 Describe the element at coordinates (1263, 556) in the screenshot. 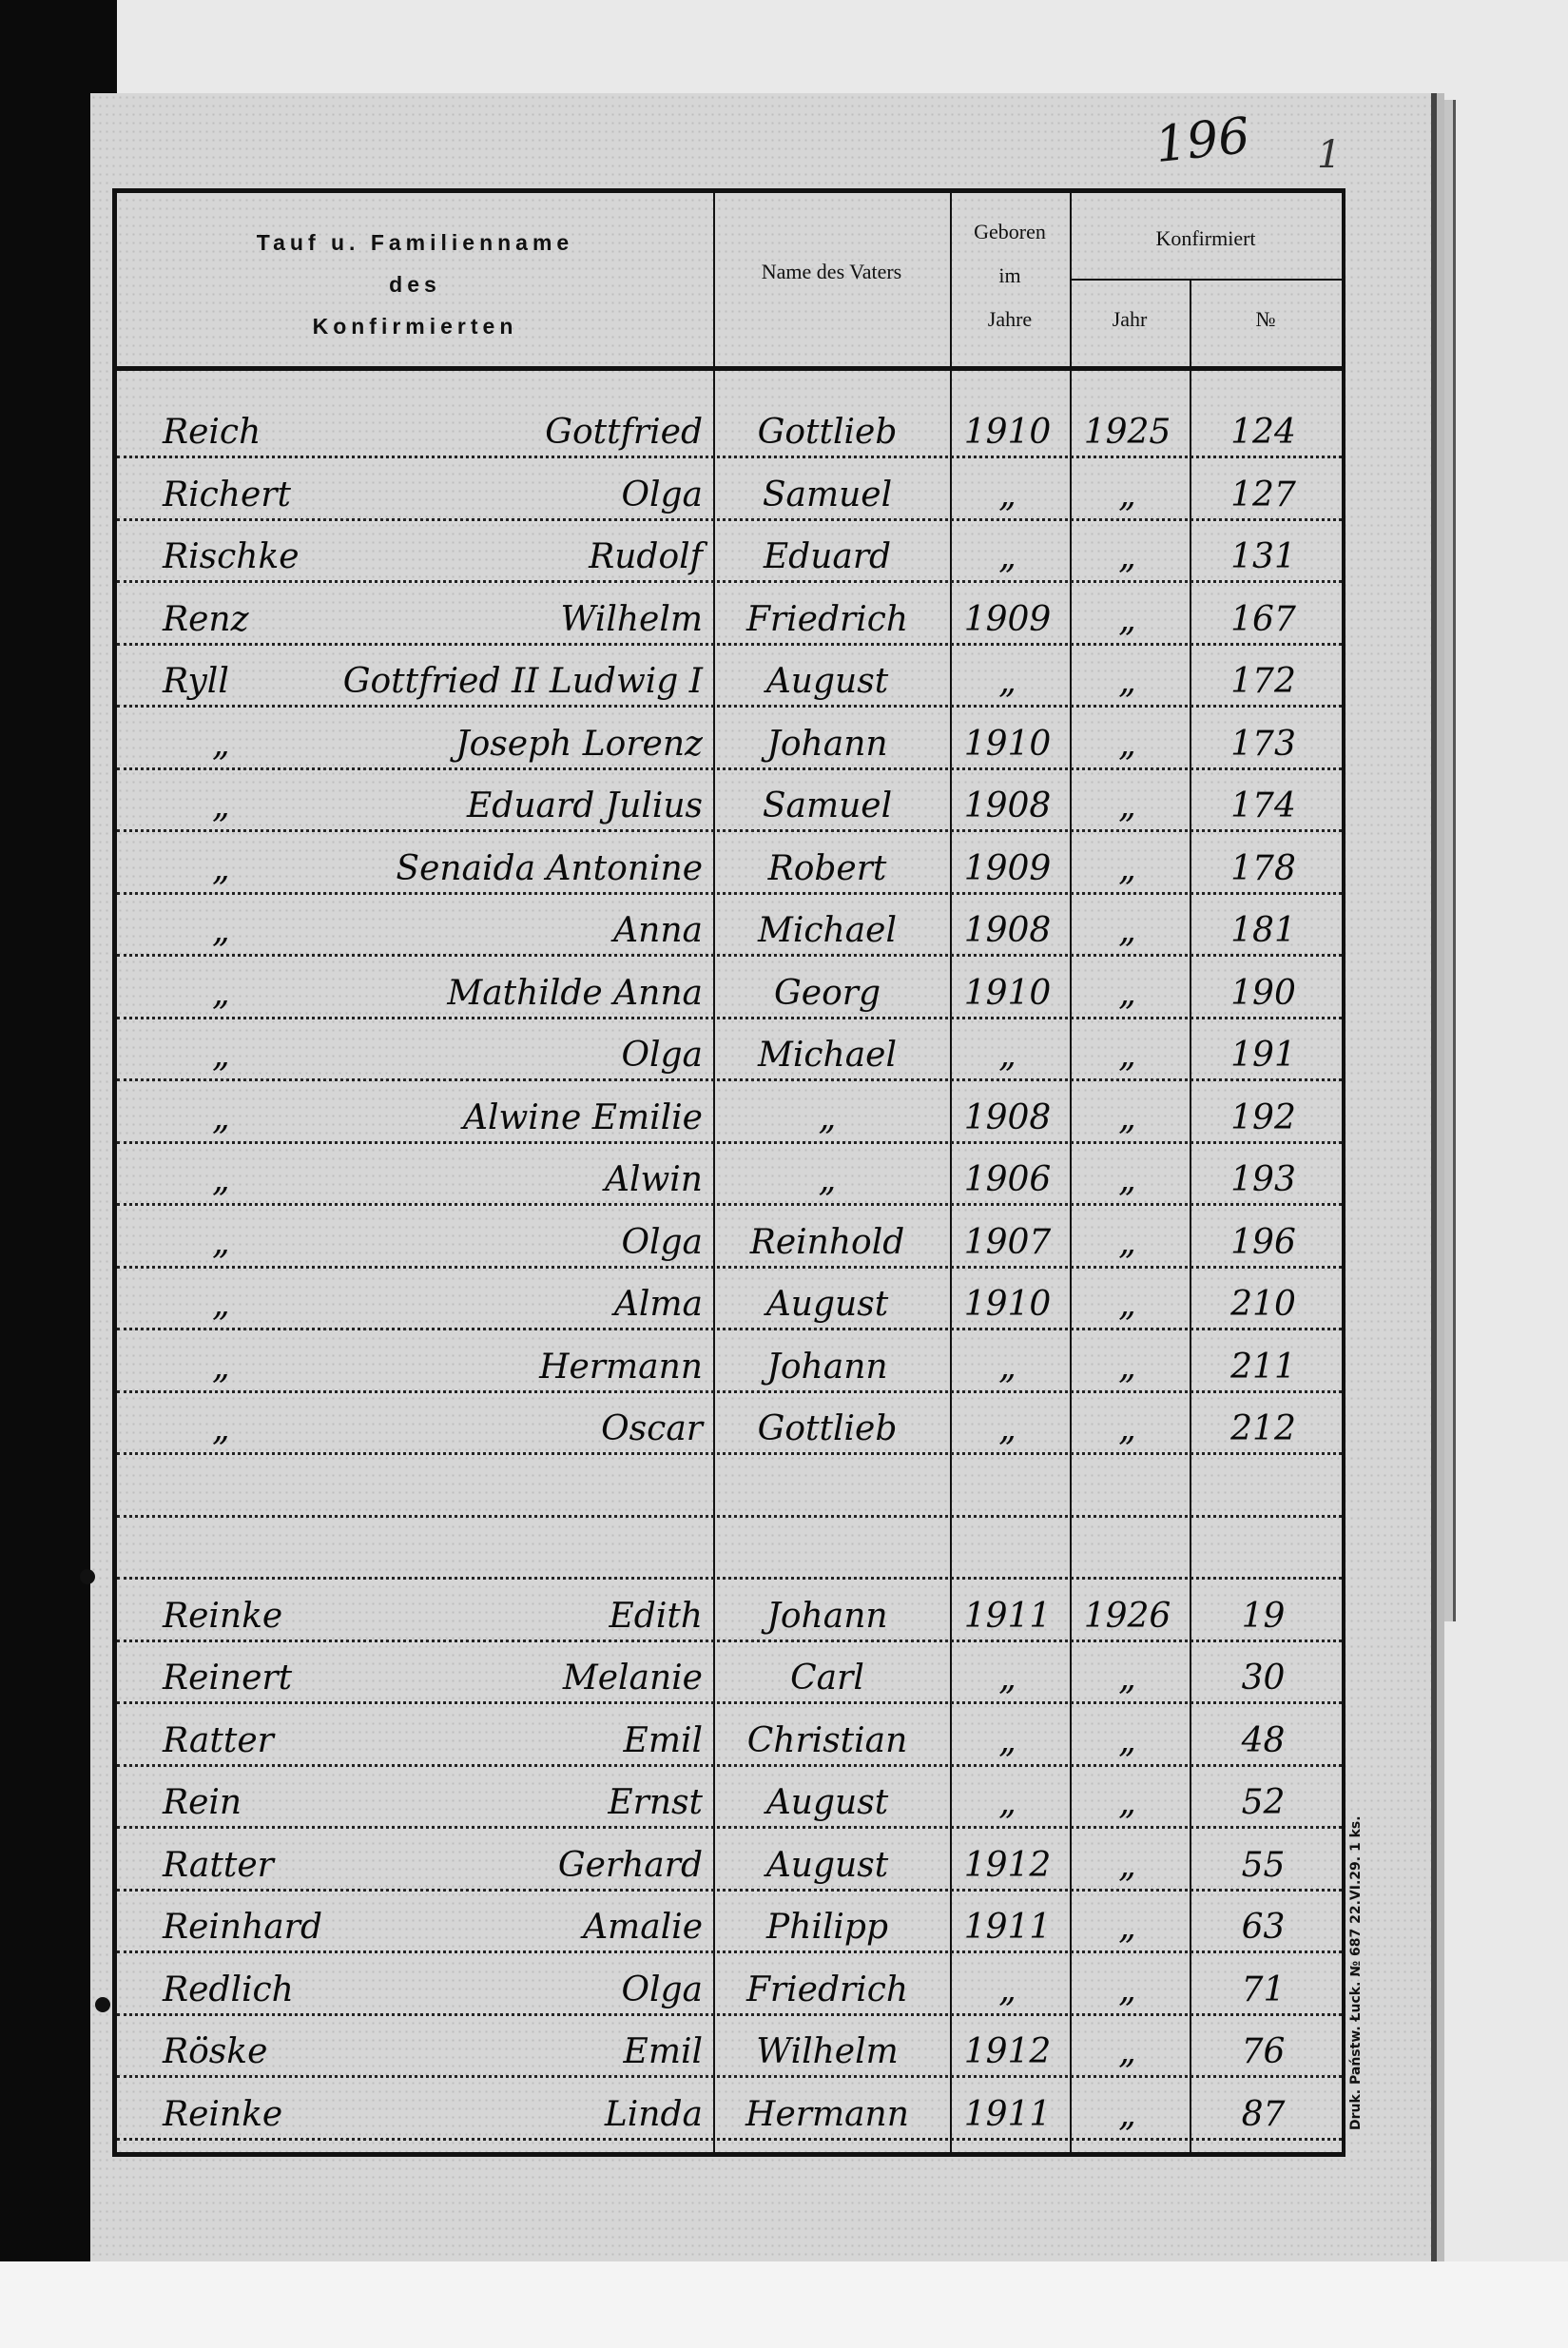

I see `confirmation-number-cell: 131` at that location.